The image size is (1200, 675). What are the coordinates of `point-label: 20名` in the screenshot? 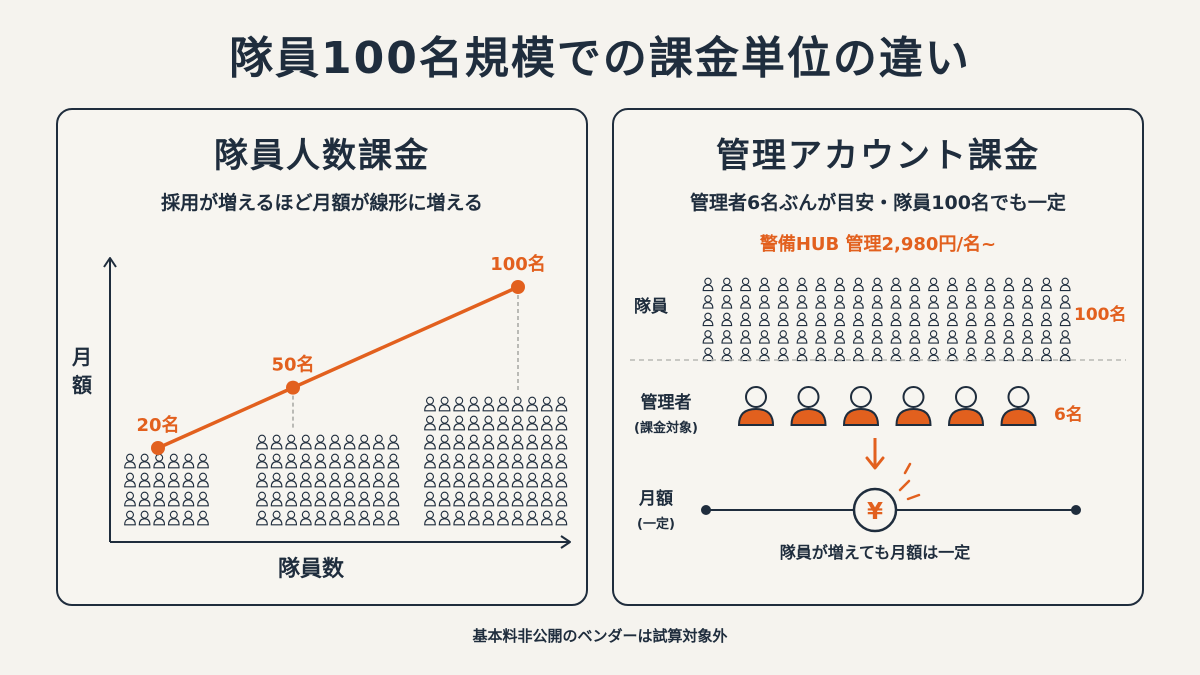 It's located at (157, 425).